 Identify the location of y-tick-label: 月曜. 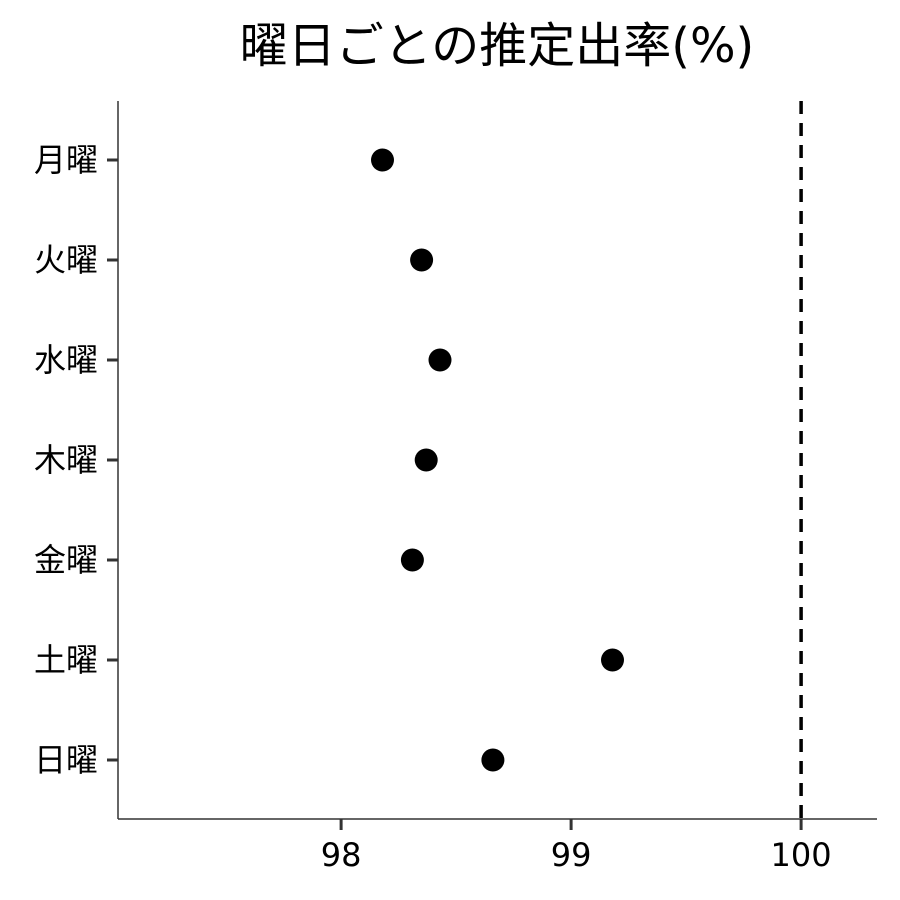
(66, 160).